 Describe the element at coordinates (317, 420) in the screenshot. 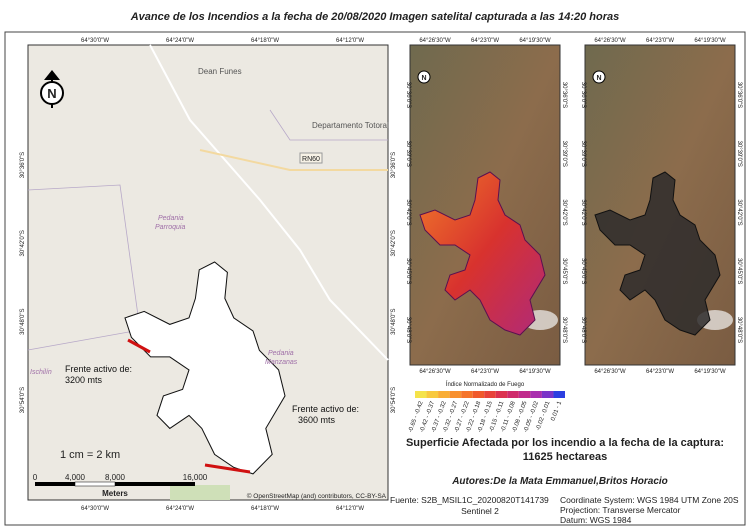

I see `annotation: 3600 mts` at that location.